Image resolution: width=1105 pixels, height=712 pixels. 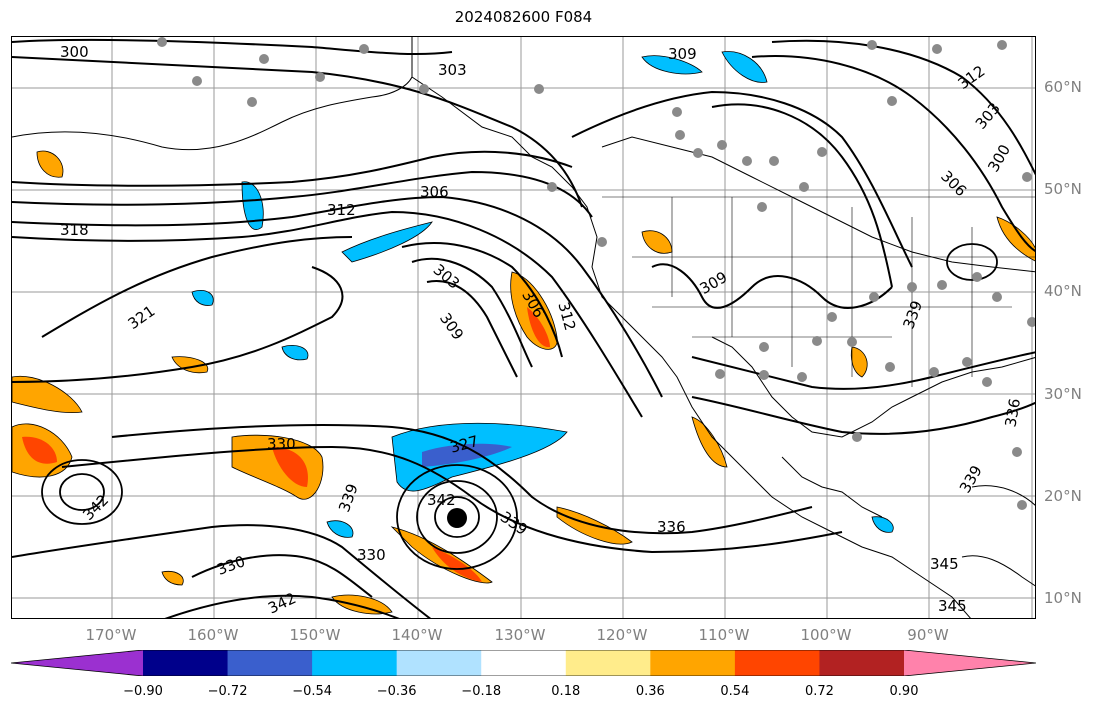 What do you see at coordinates (1063, 394) in the screenshot?
I see `lat-label-30n: 30°N` at bounding box center [1063, 394].